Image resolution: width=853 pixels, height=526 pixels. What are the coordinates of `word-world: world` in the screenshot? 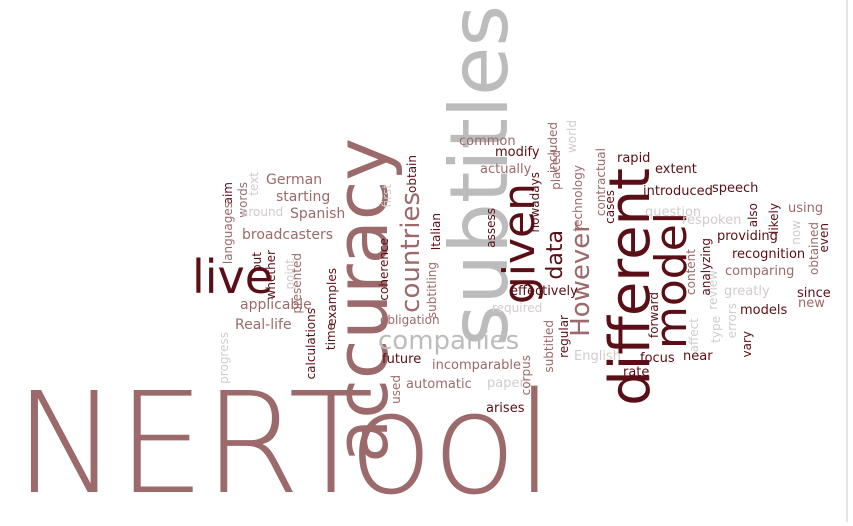 It's located at (572, 137).